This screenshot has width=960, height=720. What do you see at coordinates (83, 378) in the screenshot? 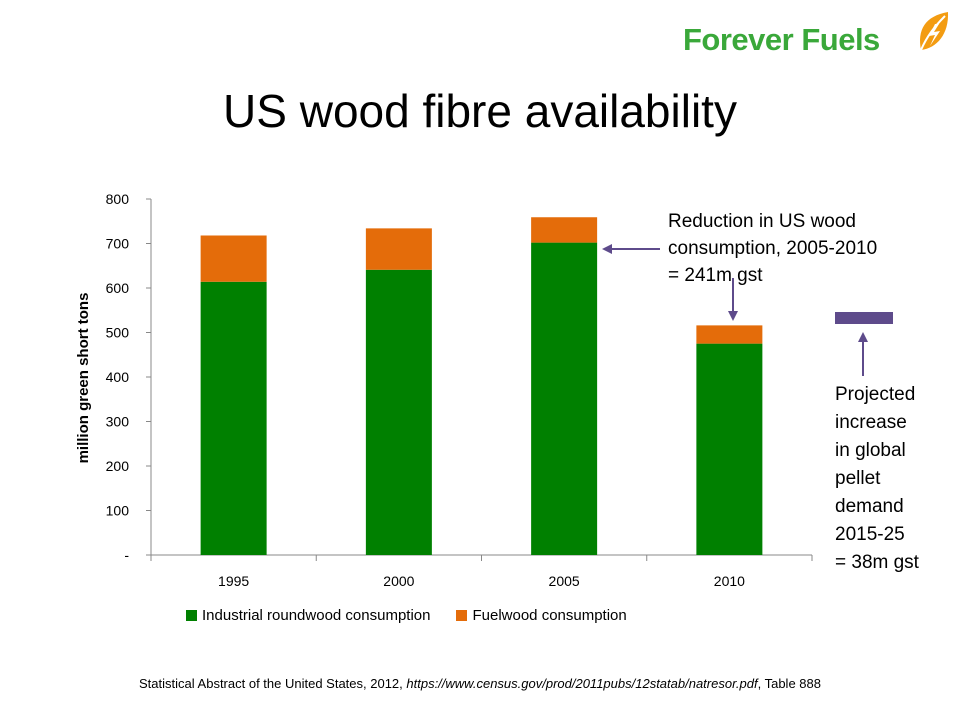
I see `y-axis-title: million green short tons` at bounding box center [83, 378].